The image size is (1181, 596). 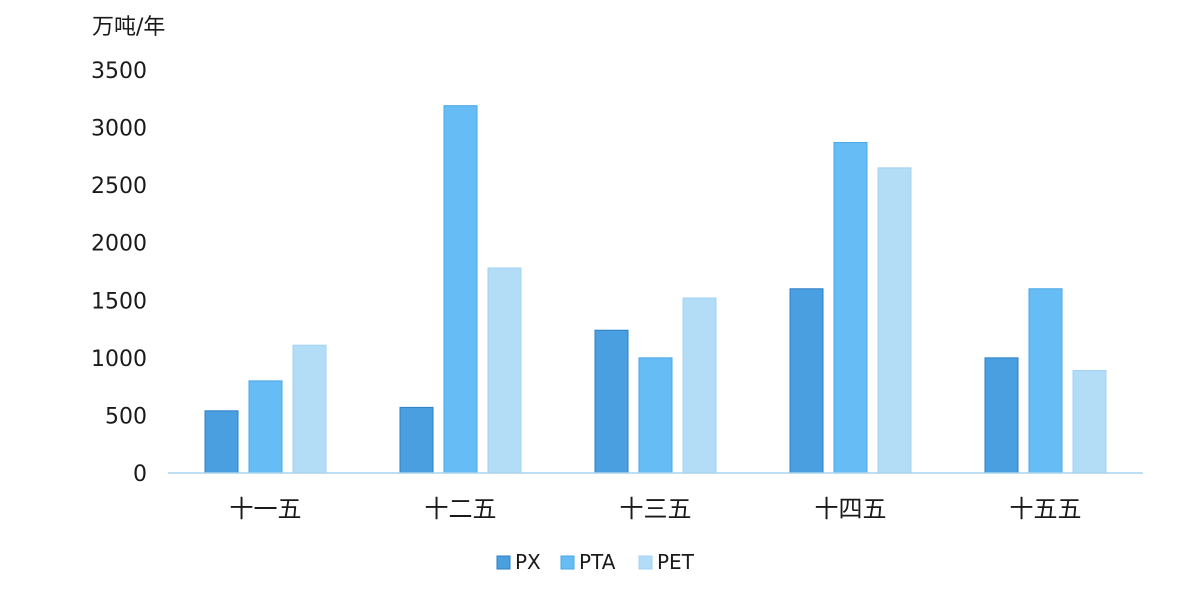 I want to click on x-axis-ticks: 十一五 十二五 十三五 十四五 十五五, so click(x=656, y=509).